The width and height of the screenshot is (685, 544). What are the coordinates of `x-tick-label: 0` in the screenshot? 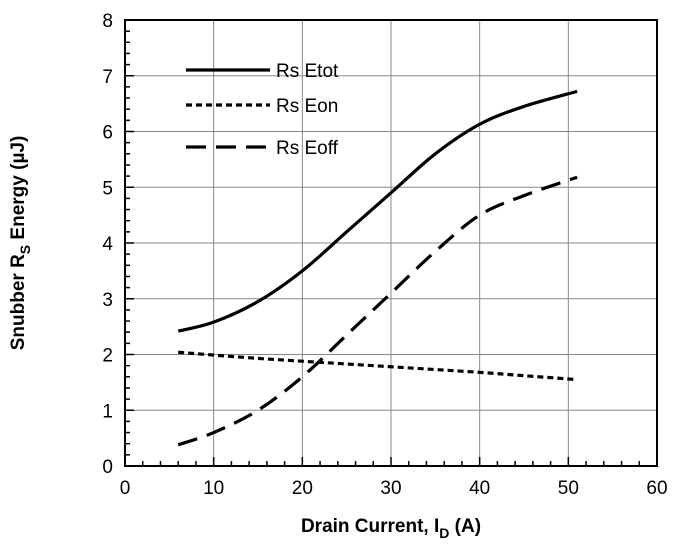 It's located at (125, 488).